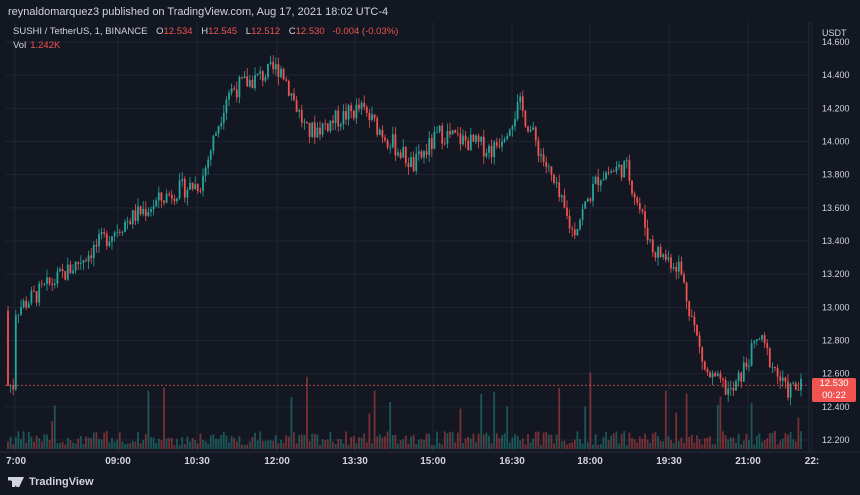  I want to click on tradingview-logo: TradingView, so click(51, 482).